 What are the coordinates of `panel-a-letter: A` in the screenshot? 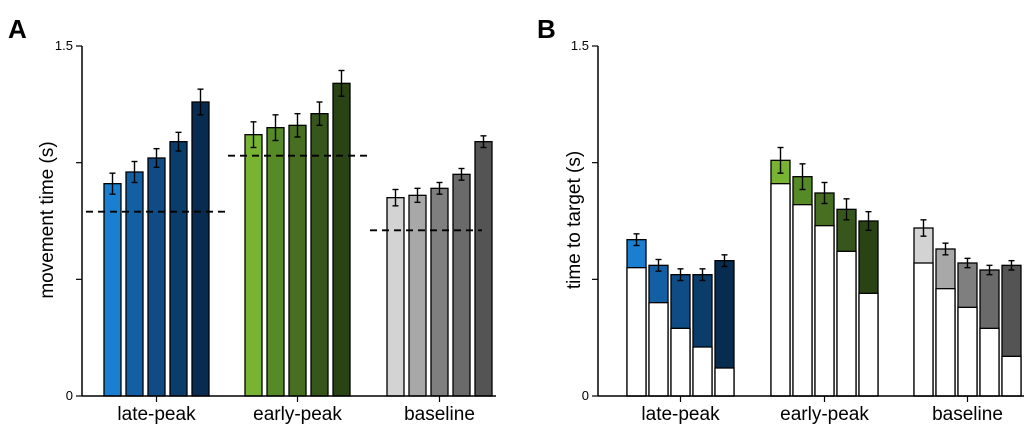 It's located at (17, 29).